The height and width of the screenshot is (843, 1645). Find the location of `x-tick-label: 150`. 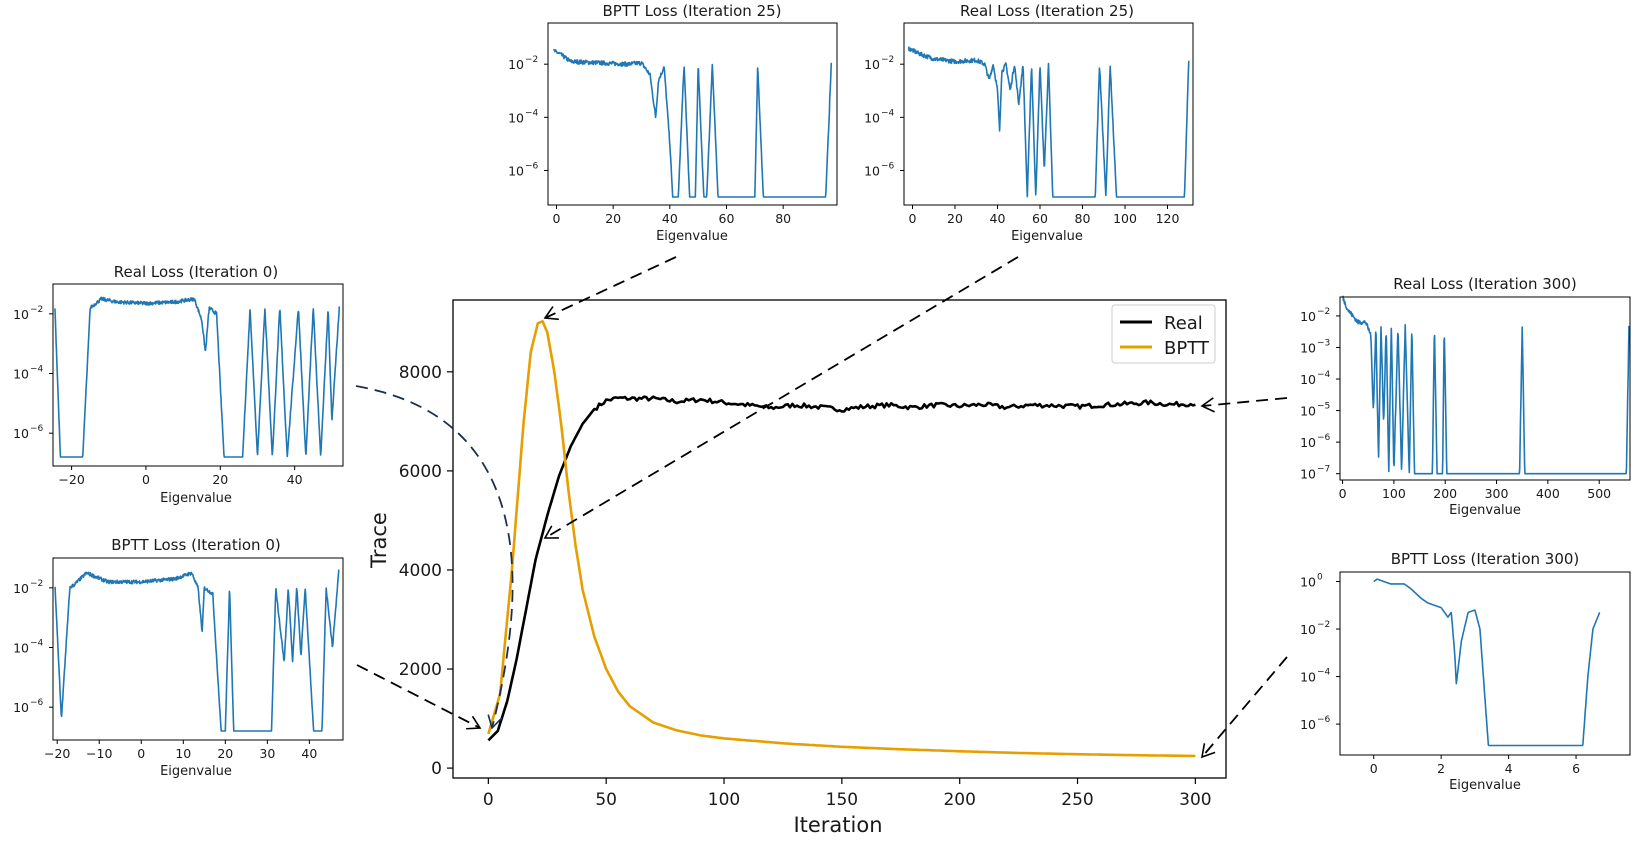

x-tick-label: 150 is located at coordinates (842, 800).